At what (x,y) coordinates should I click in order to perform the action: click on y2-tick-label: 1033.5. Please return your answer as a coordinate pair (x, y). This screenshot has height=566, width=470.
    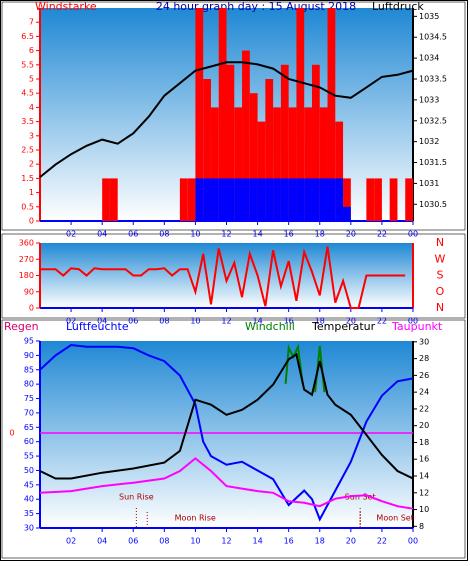
    Looking at the image, I should click on (433, 79).